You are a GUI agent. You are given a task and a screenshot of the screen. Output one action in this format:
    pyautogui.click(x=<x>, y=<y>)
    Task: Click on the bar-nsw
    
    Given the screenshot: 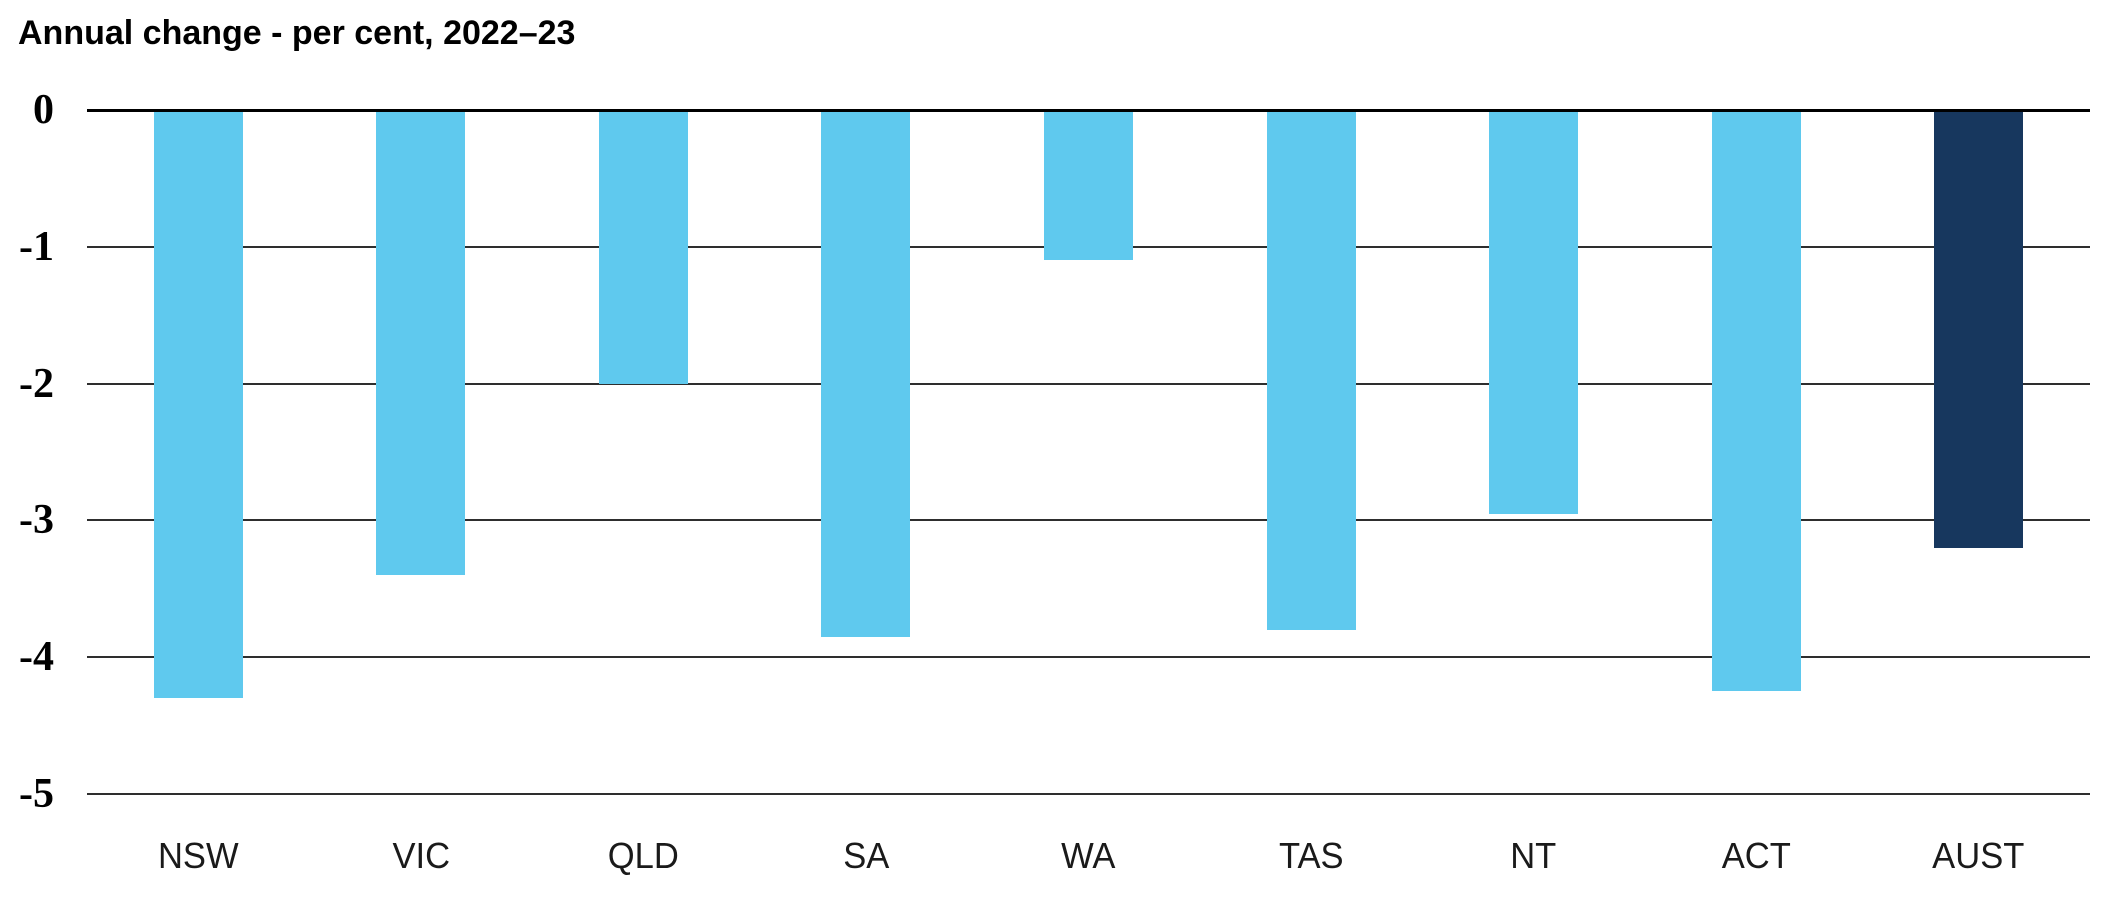 What is the action you would take?
    pyautogui.click(x=198, y=404)
    